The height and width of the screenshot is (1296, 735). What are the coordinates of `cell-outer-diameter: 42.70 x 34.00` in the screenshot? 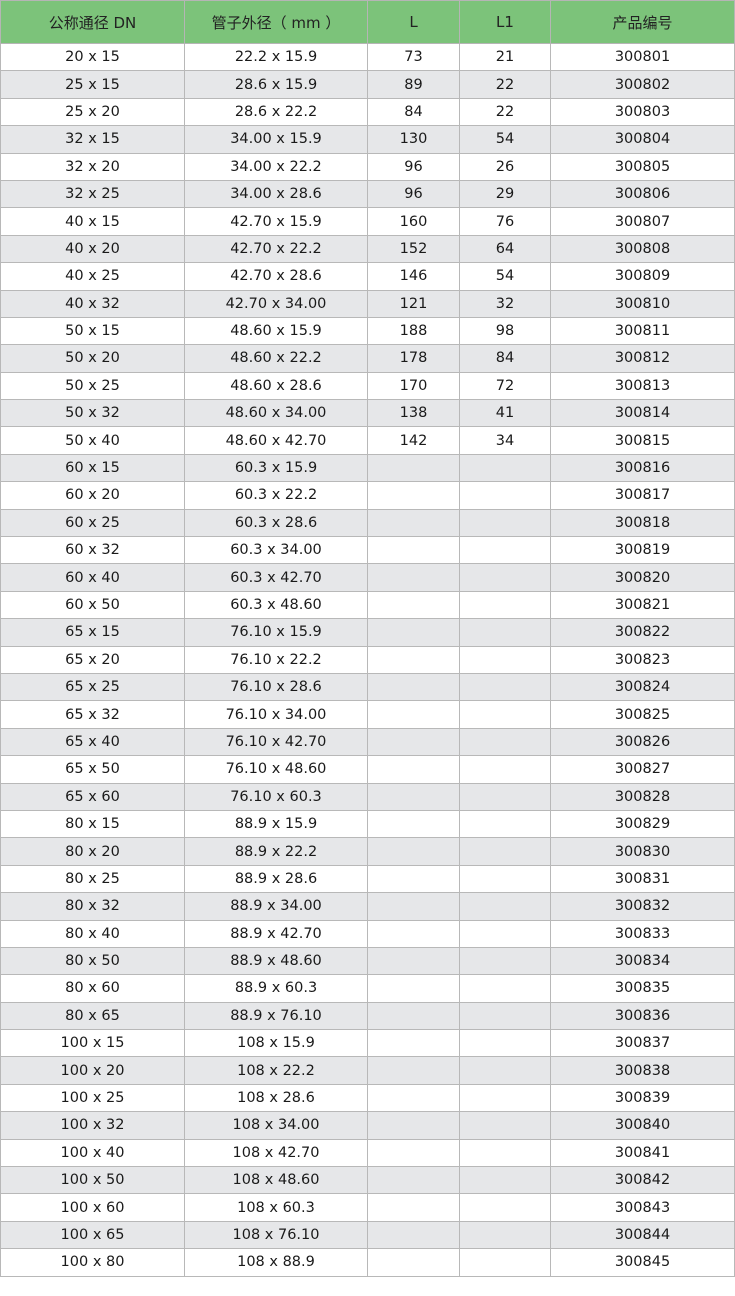 It's located at (276, 303).